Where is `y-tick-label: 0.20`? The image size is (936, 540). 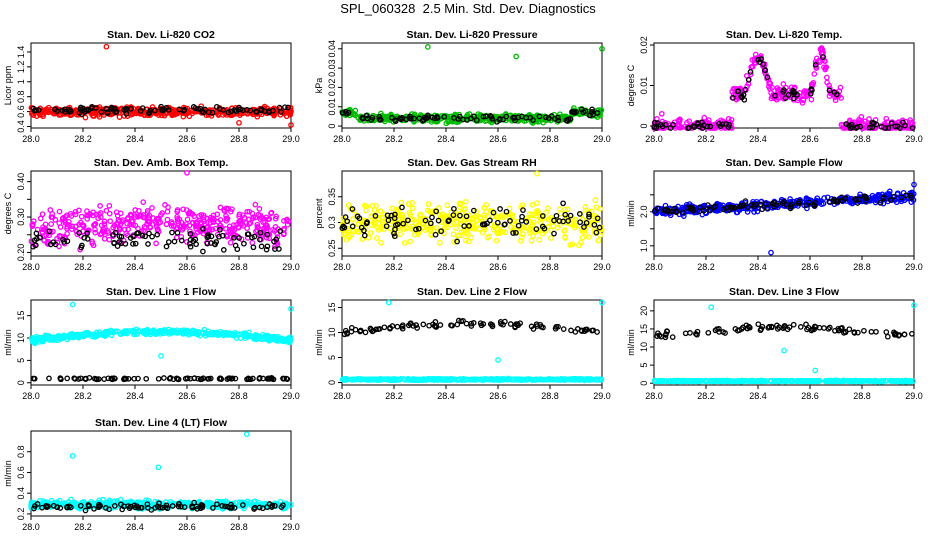 y-tick-label: 0.20 is located at coordinates (21, 253).